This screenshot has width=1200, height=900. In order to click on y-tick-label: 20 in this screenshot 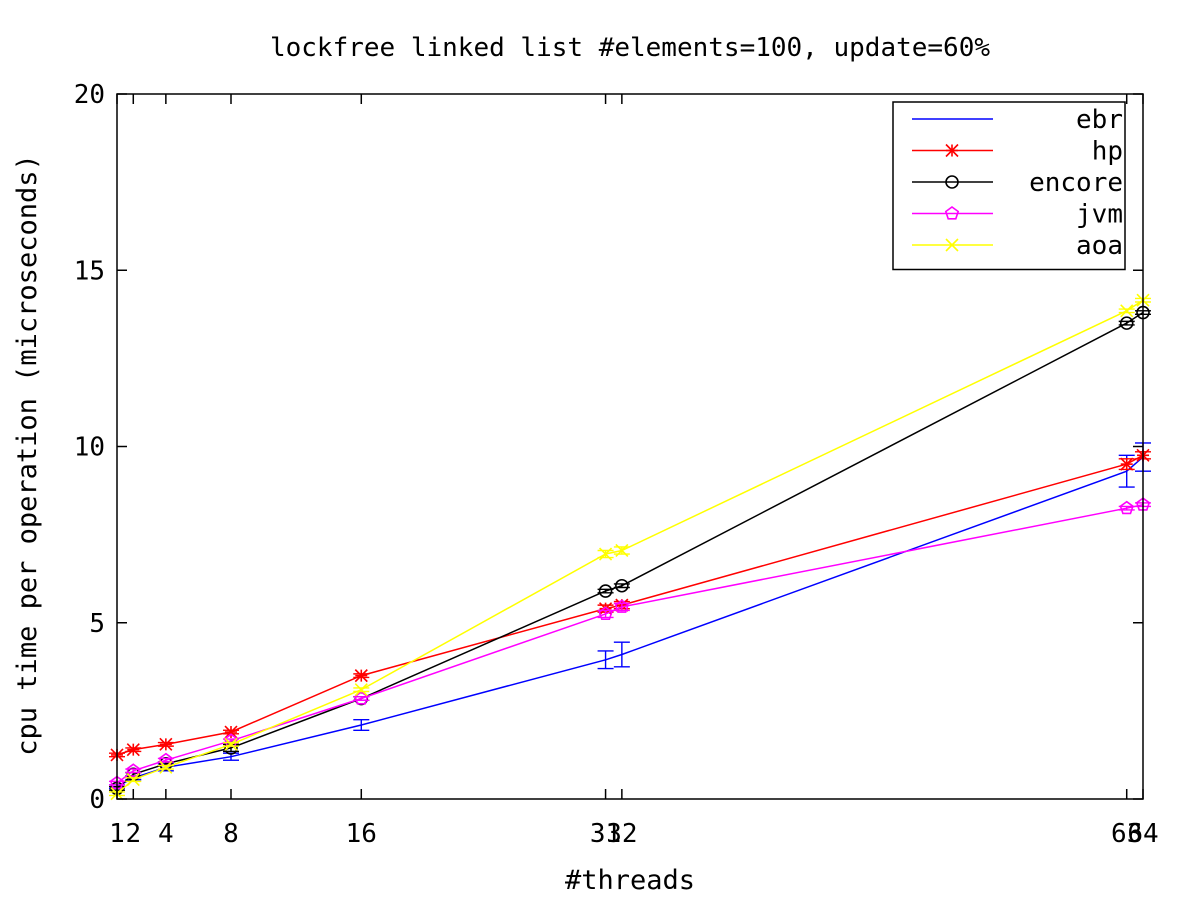, I will do `click(89, 95)`.